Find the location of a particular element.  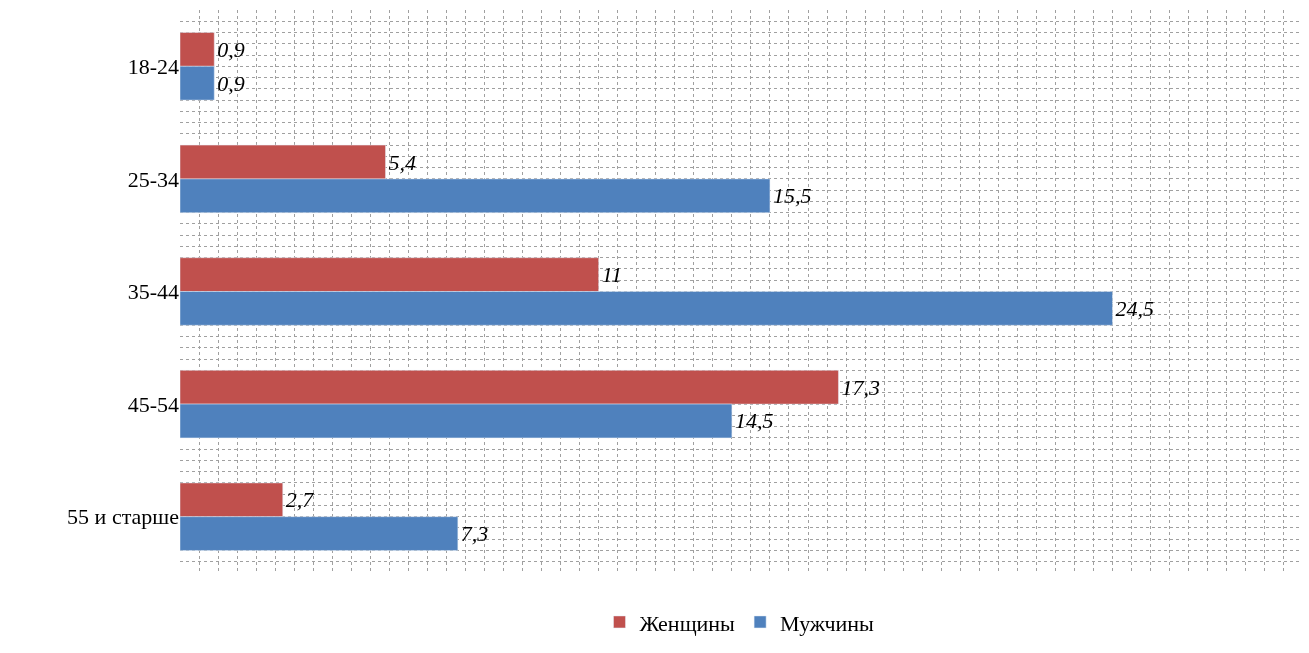

data-label: 11 is located at coordinates (612, 275).